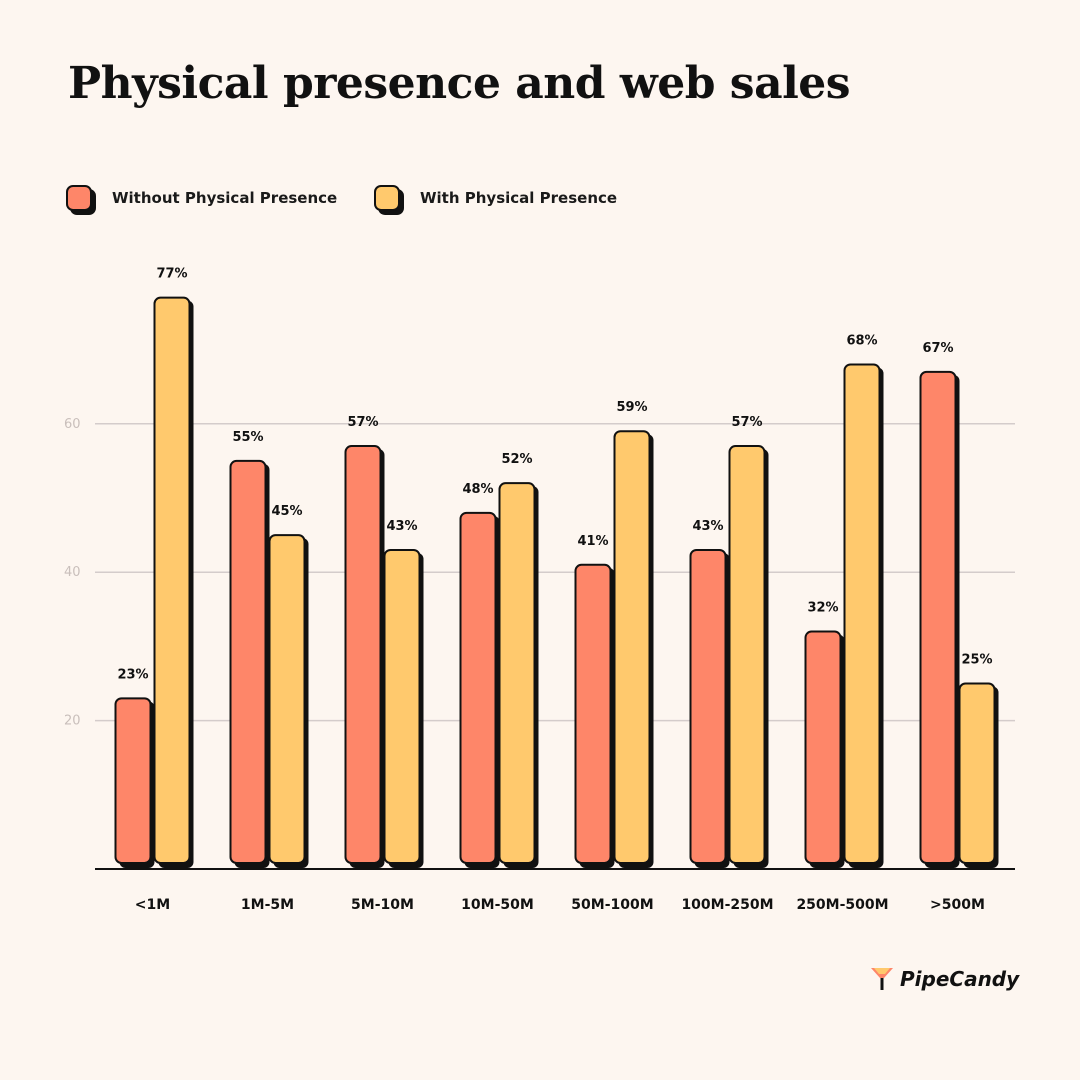  What do you see at coordinates (72, 424) in the screenshot?
I see `y-tick-label: 60` at bounding box center [72, 424].